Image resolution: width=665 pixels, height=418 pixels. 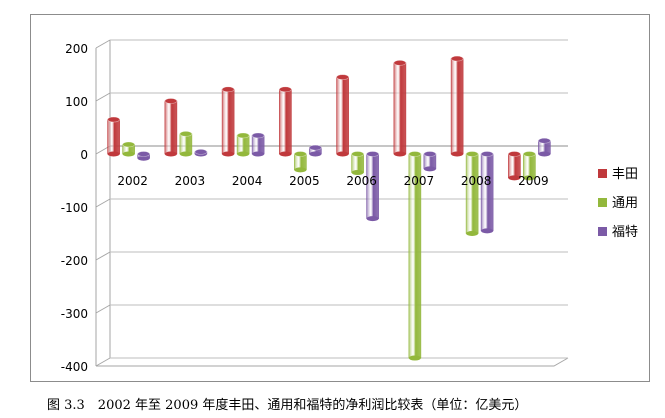 What do you see at coordinates (332, 181) in the screenshot?
I see `x-axis-ticks: 2002 2003 2004 2005 2006 2007 2008 2009` at bounding box center [332, 181].